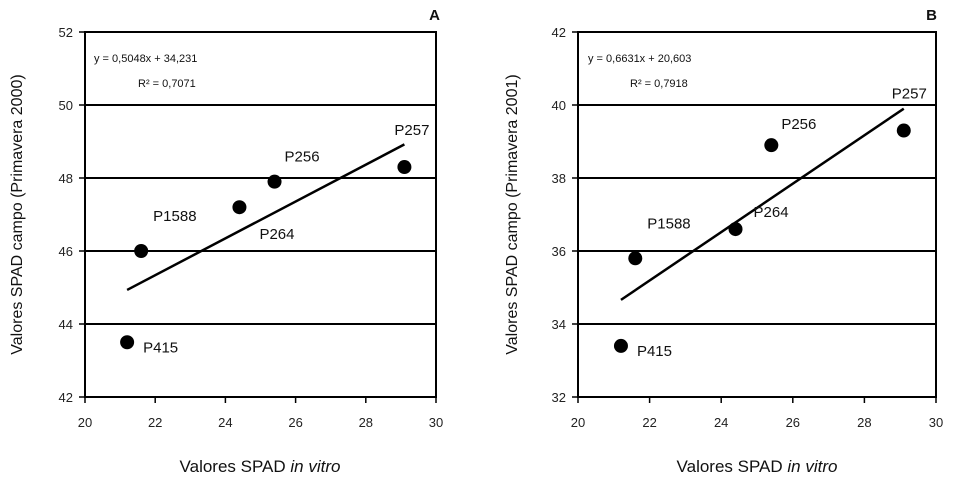  What do you see at coordinates (167, 84) in the screenshot?
I see `r-squared-label: R² = 0,7071` at bounding box center [167, 84].